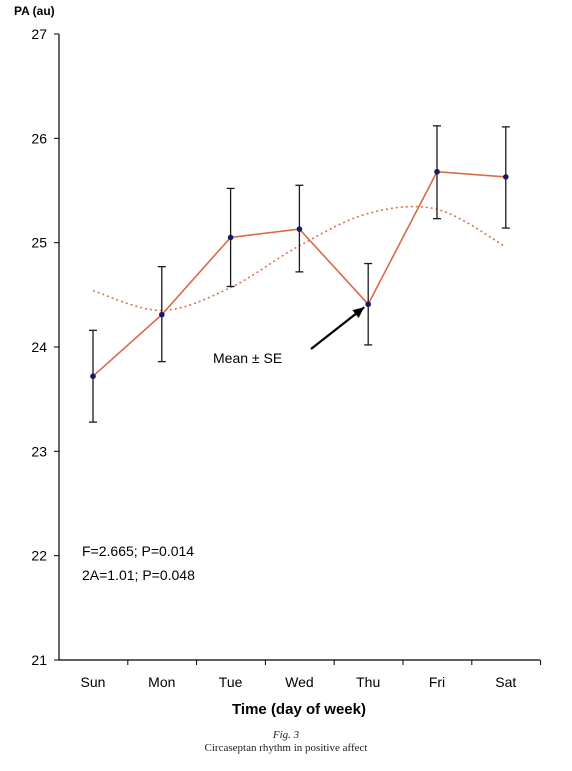 The image size is (572, 771). What do you see at coordinates (299, 682) in the screenshot?
I see `x-tick-label: Wed` at bounding box center [299, 682].